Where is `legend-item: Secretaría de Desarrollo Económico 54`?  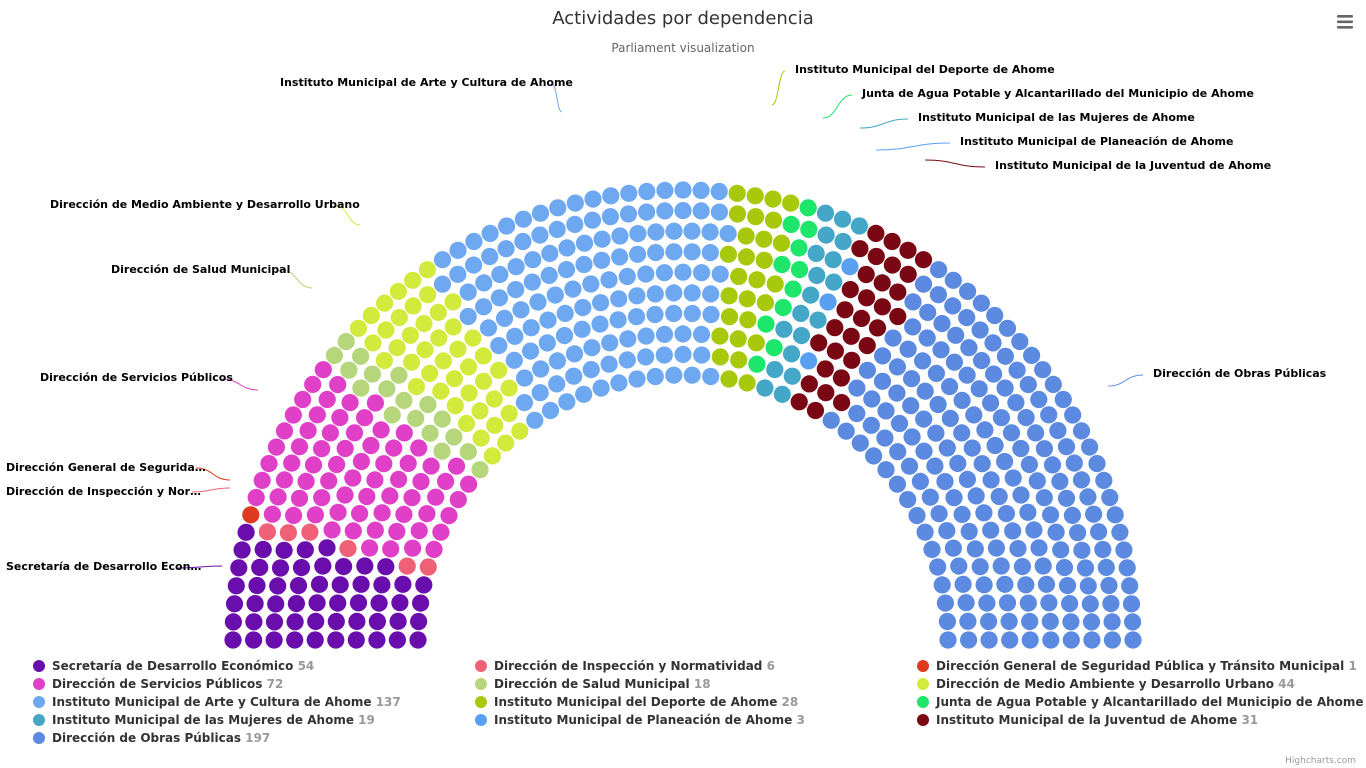
legend-item: Secretaría de Desarrollo Económico 54 is located at coordinates (173, 666).